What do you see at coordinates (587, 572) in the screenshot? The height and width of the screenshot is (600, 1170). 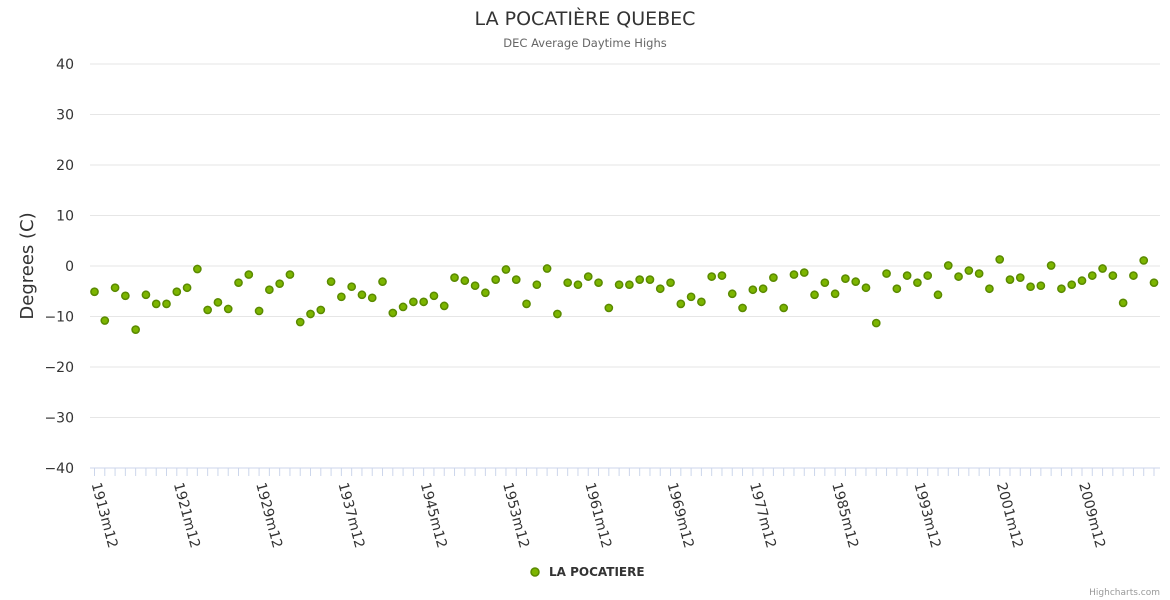 I see `legend-item-la-pocatiere: LA POCATIERE` at bounding box center [587, 572].